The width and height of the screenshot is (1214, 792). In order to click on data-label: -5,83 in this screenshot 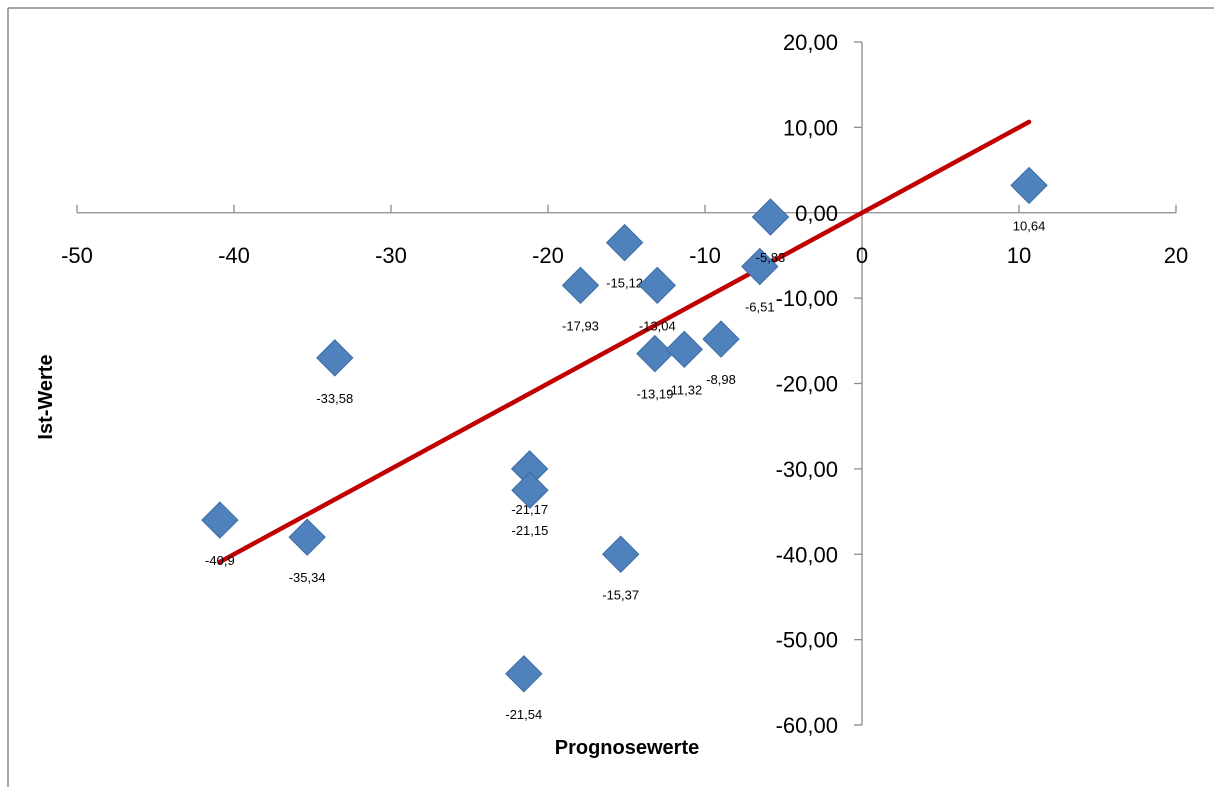, I will do `click(771, 257)`.